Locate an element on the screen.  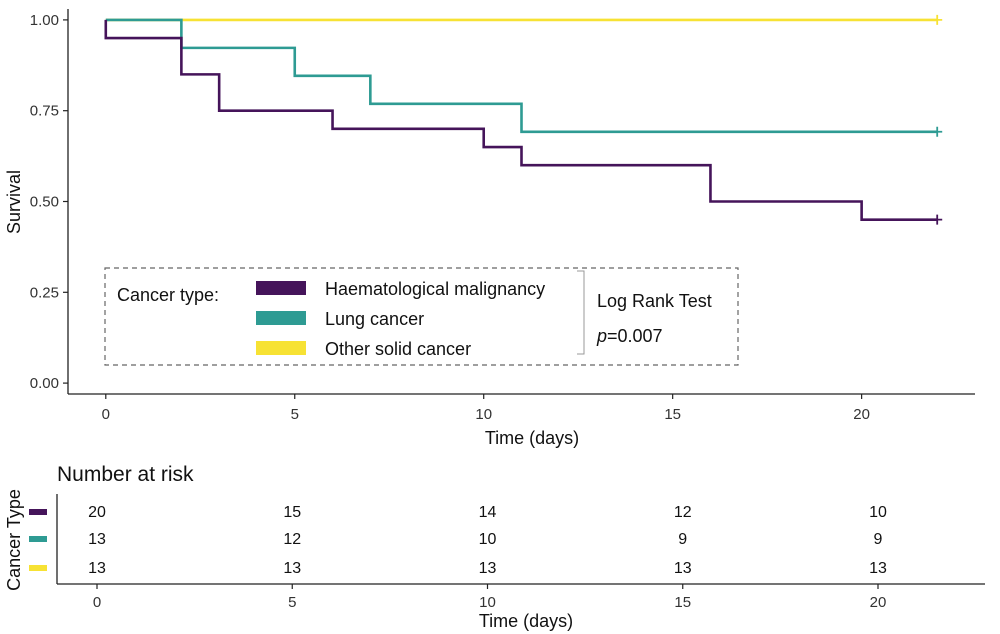
risk-table-y-label: Cancer Type is located at coordinates (14, 540).